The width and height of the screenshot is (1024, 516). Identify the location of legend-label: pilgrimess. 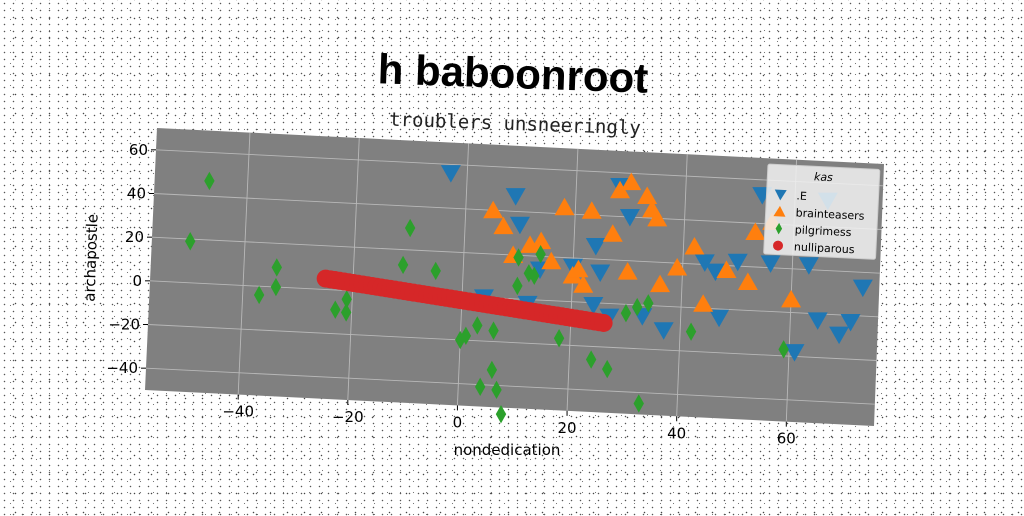
(822, 231).